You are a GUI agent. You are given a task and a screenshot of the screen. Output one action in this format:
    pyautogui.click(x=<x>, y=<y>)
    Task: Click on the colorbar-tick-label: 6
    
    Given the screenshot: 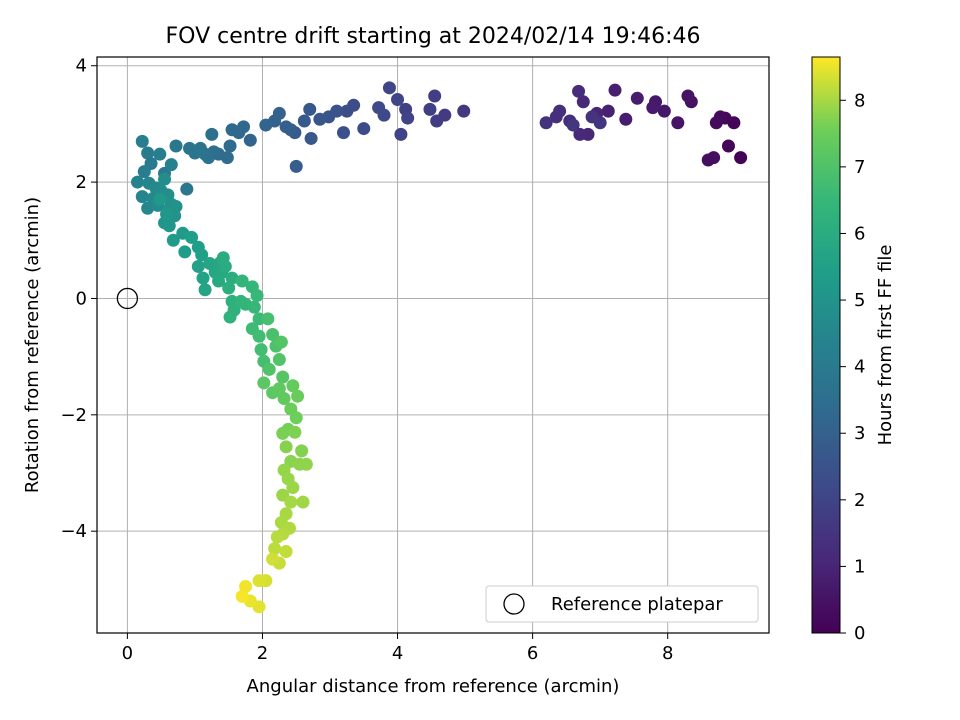 What is the action you would take?
    pyautogui.click(x=859, y=233)
    